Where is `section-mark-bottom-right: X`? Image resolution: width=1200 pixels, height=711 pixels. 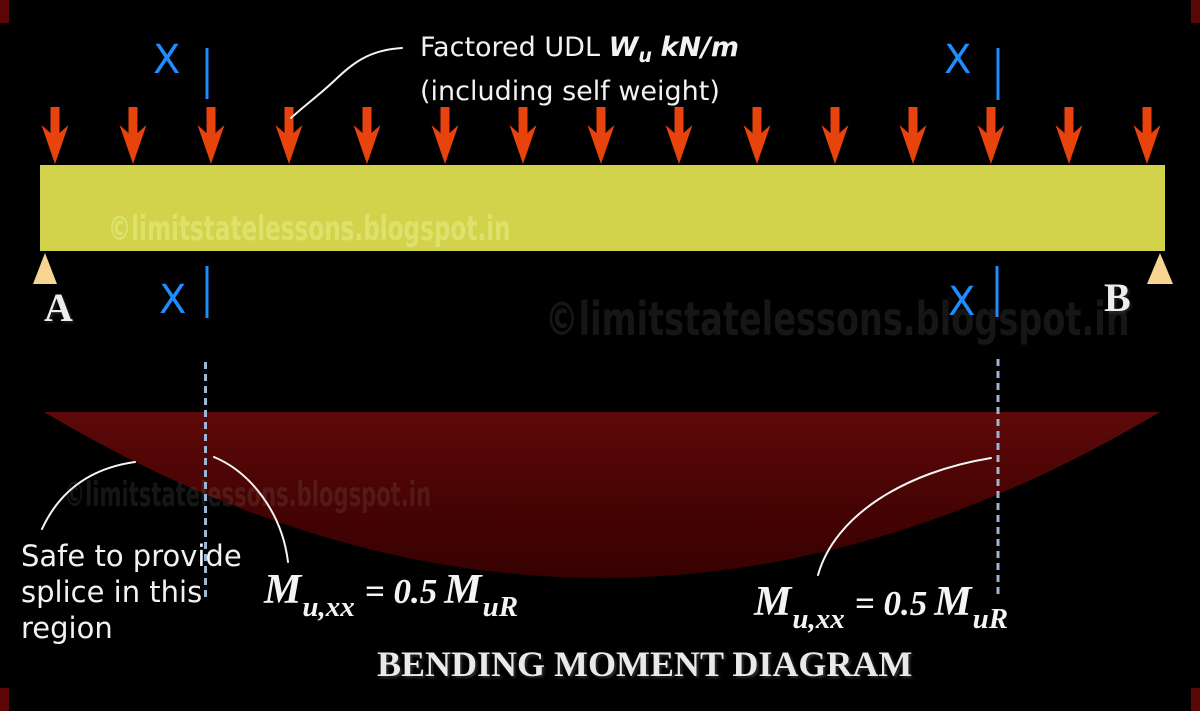 section-mark-bottom-right: X is located at coordinates (962, 302).